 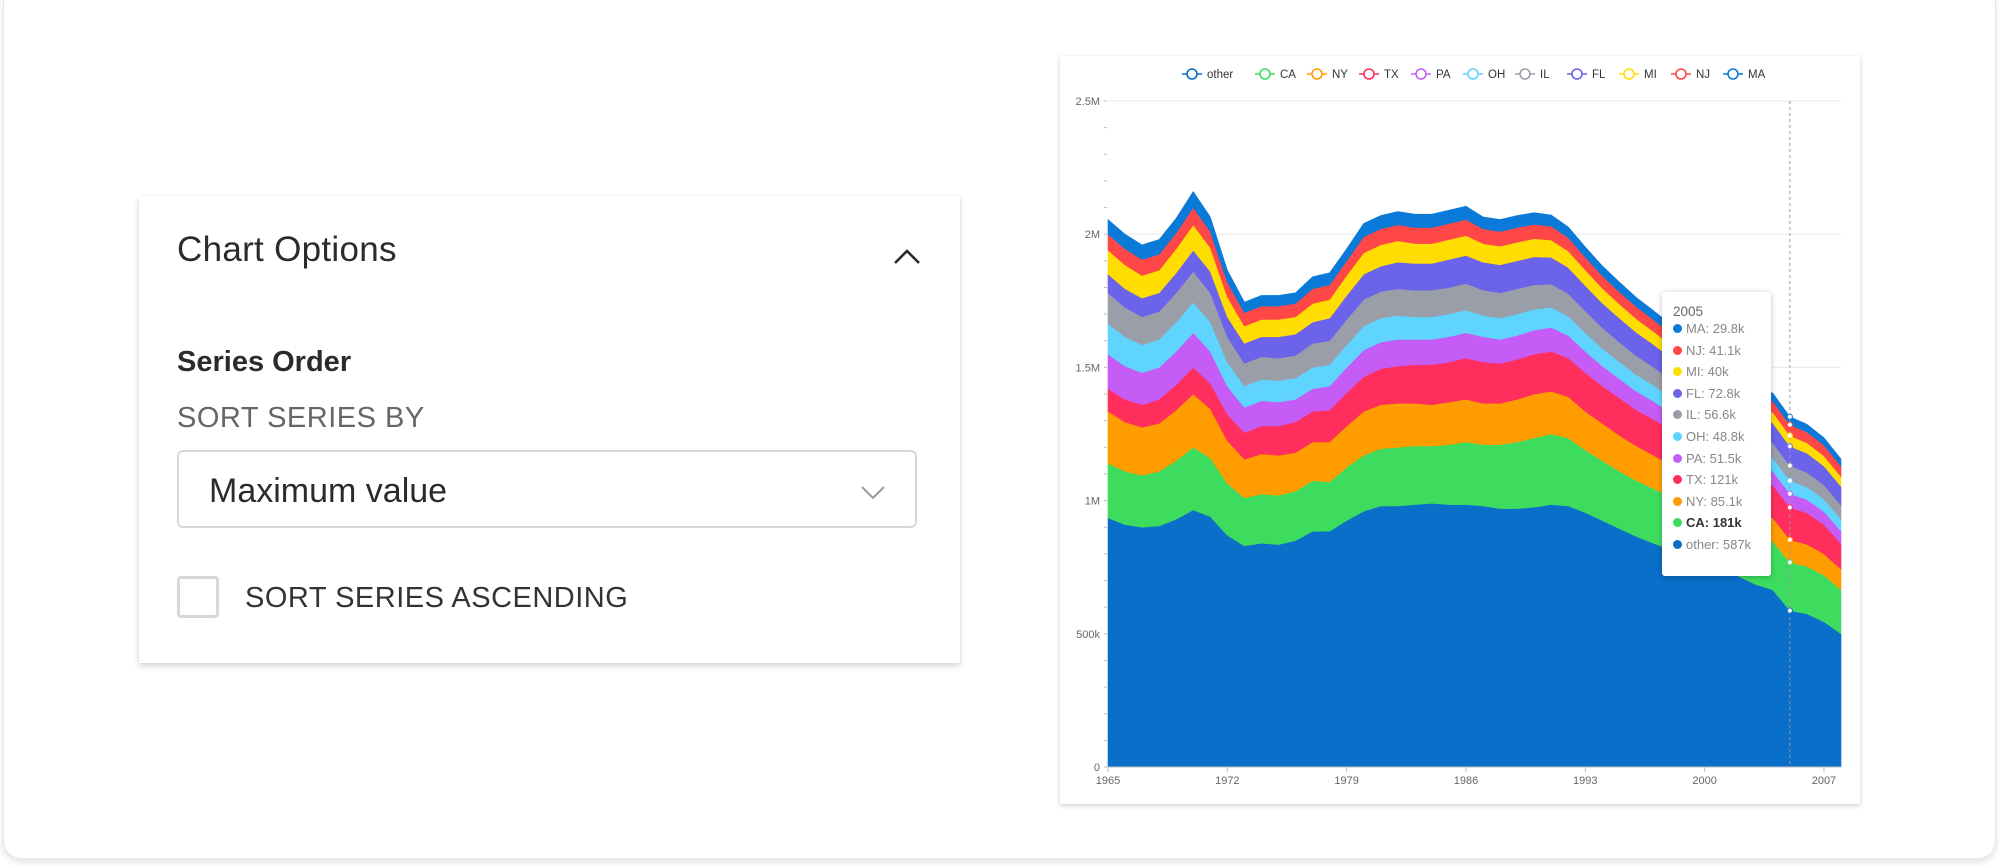 What do you see at coordinates (1092, 235) in the screenshot?
I see `y-tick-label: 2M` at bounding box center [1092, 235].